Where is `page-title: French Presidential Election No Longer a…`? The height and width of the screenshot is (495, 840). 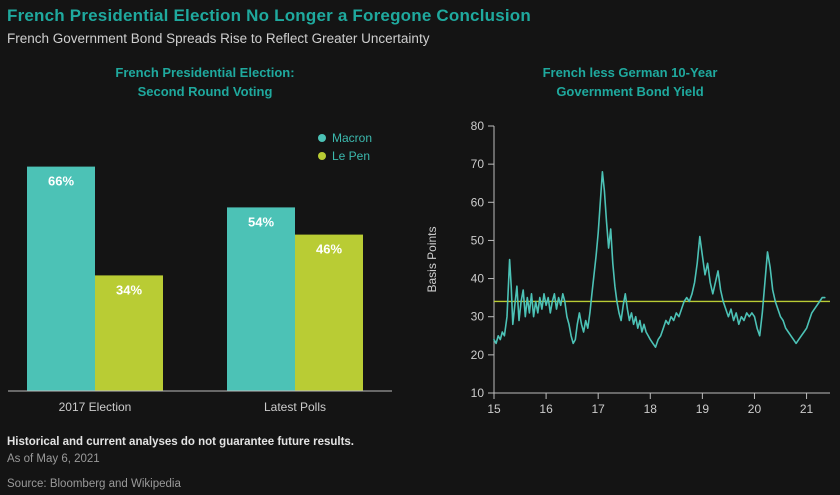 page-title: French Presidential Election No Longer a… is located at coordinates (269, 15).